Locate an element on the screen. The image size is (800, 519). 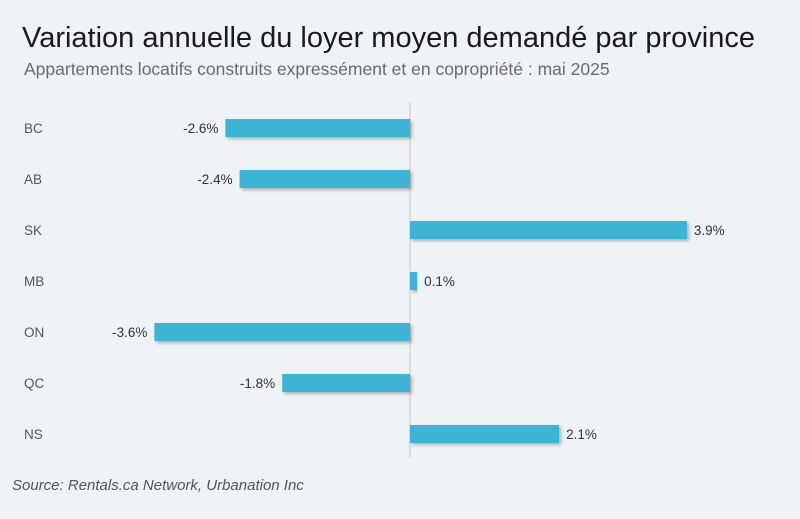
bar-mb is located at coordinates (414, 281).